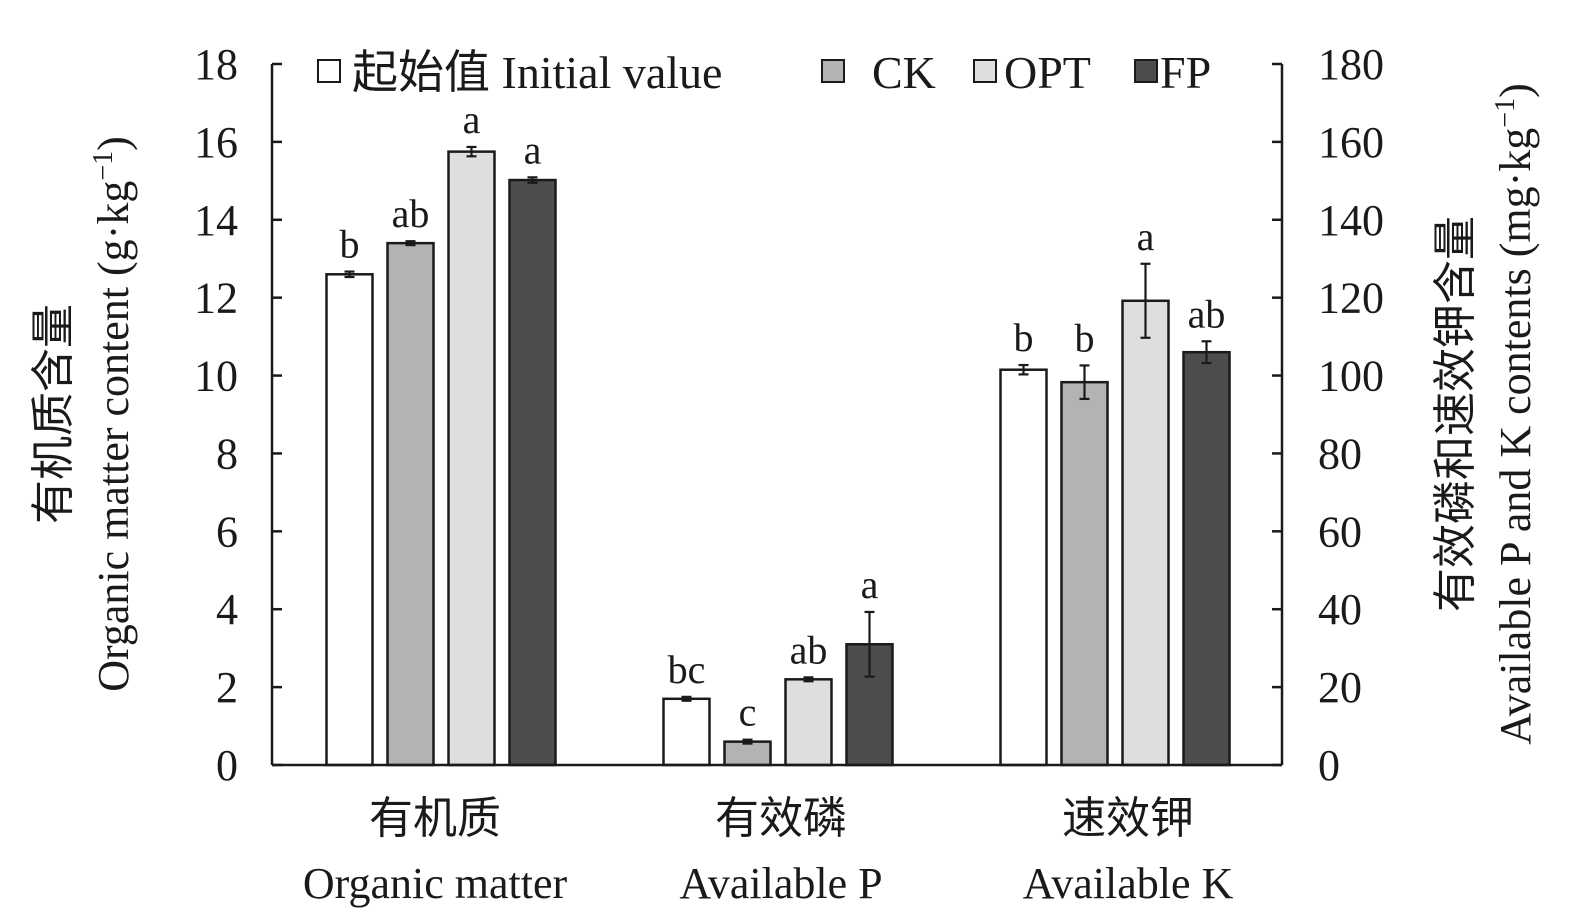 This screenshot has height=920, width=1575. What do you see at coordinates (985, 71) in the screenshot?
I see `legend-swatch-opt` at bounding box center [985, 71].